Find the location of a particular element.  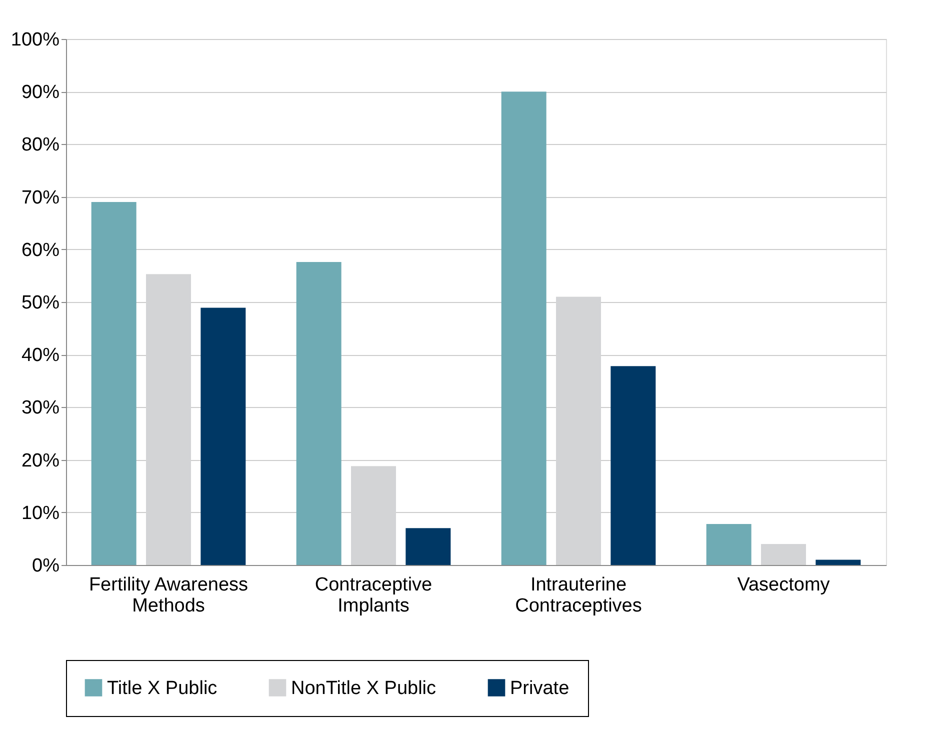

y-tick-label: 90% is located at coordinates (40, 93).